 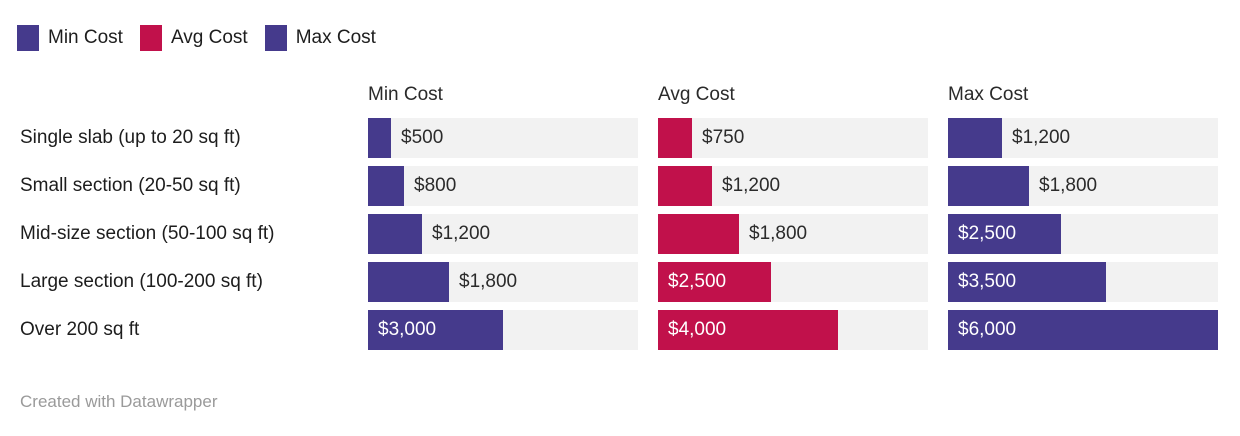 I want to click on bar-track: $4,000, so click(x=793, y=330).